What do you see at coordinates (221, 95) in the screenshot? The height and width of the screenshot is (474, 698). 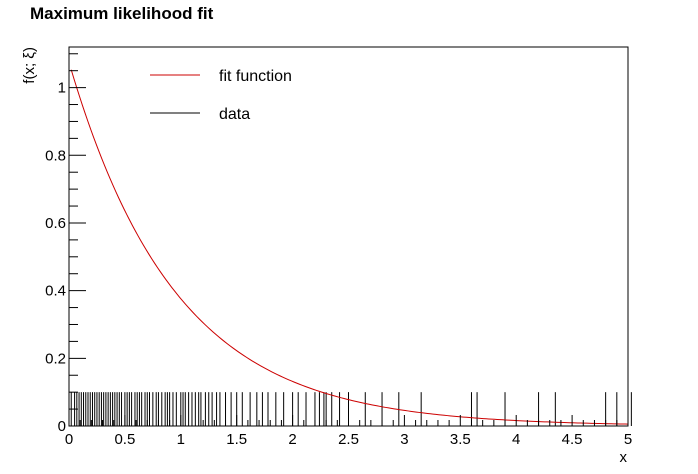 I see `legend: fit function data` at bounding box center [221, 95].